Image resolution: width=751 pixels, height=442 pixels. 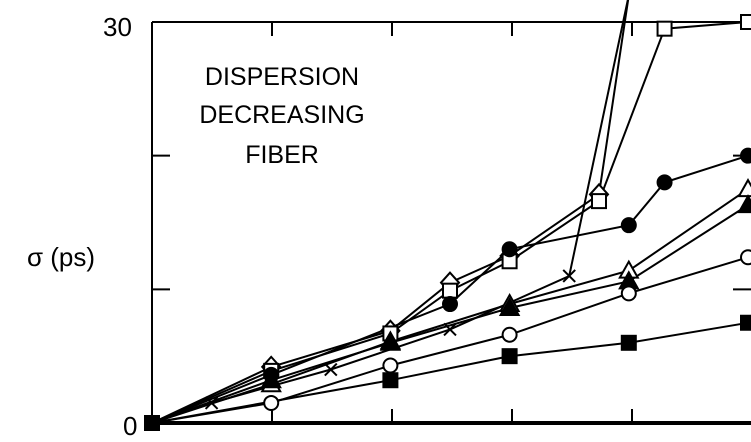 I want to click on annotation-line-3: FIBER, so click(x=282, y=155).